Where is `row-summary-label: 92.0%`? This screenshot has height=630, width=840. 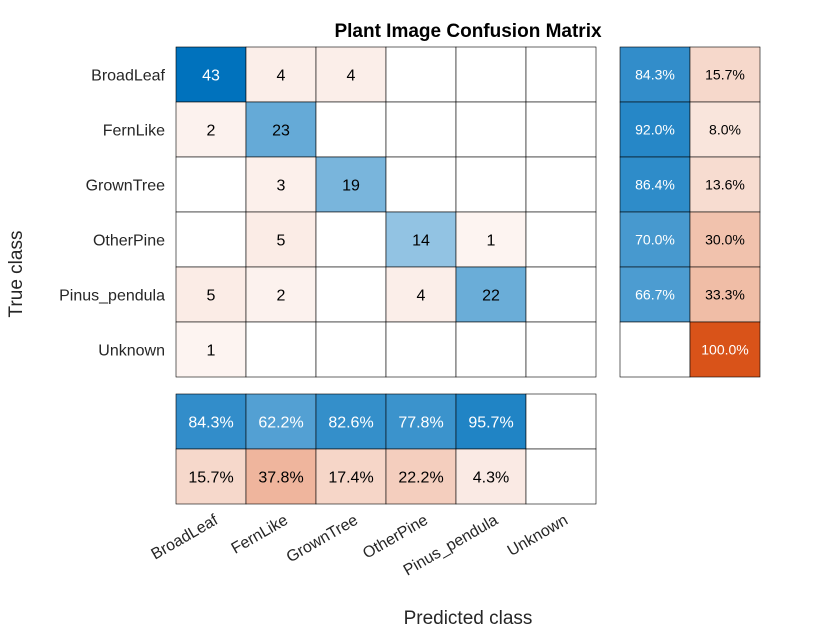
row-summary-label: 92.0% is located at coordinates (655, 130).